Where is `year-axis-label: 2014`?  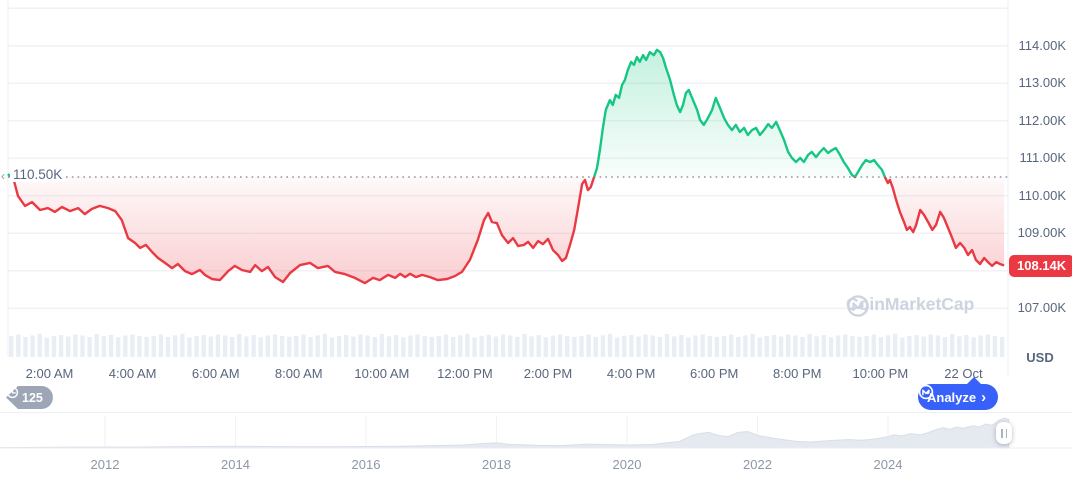 year-axis-label: 2014 is located at coordinates (235, 464).